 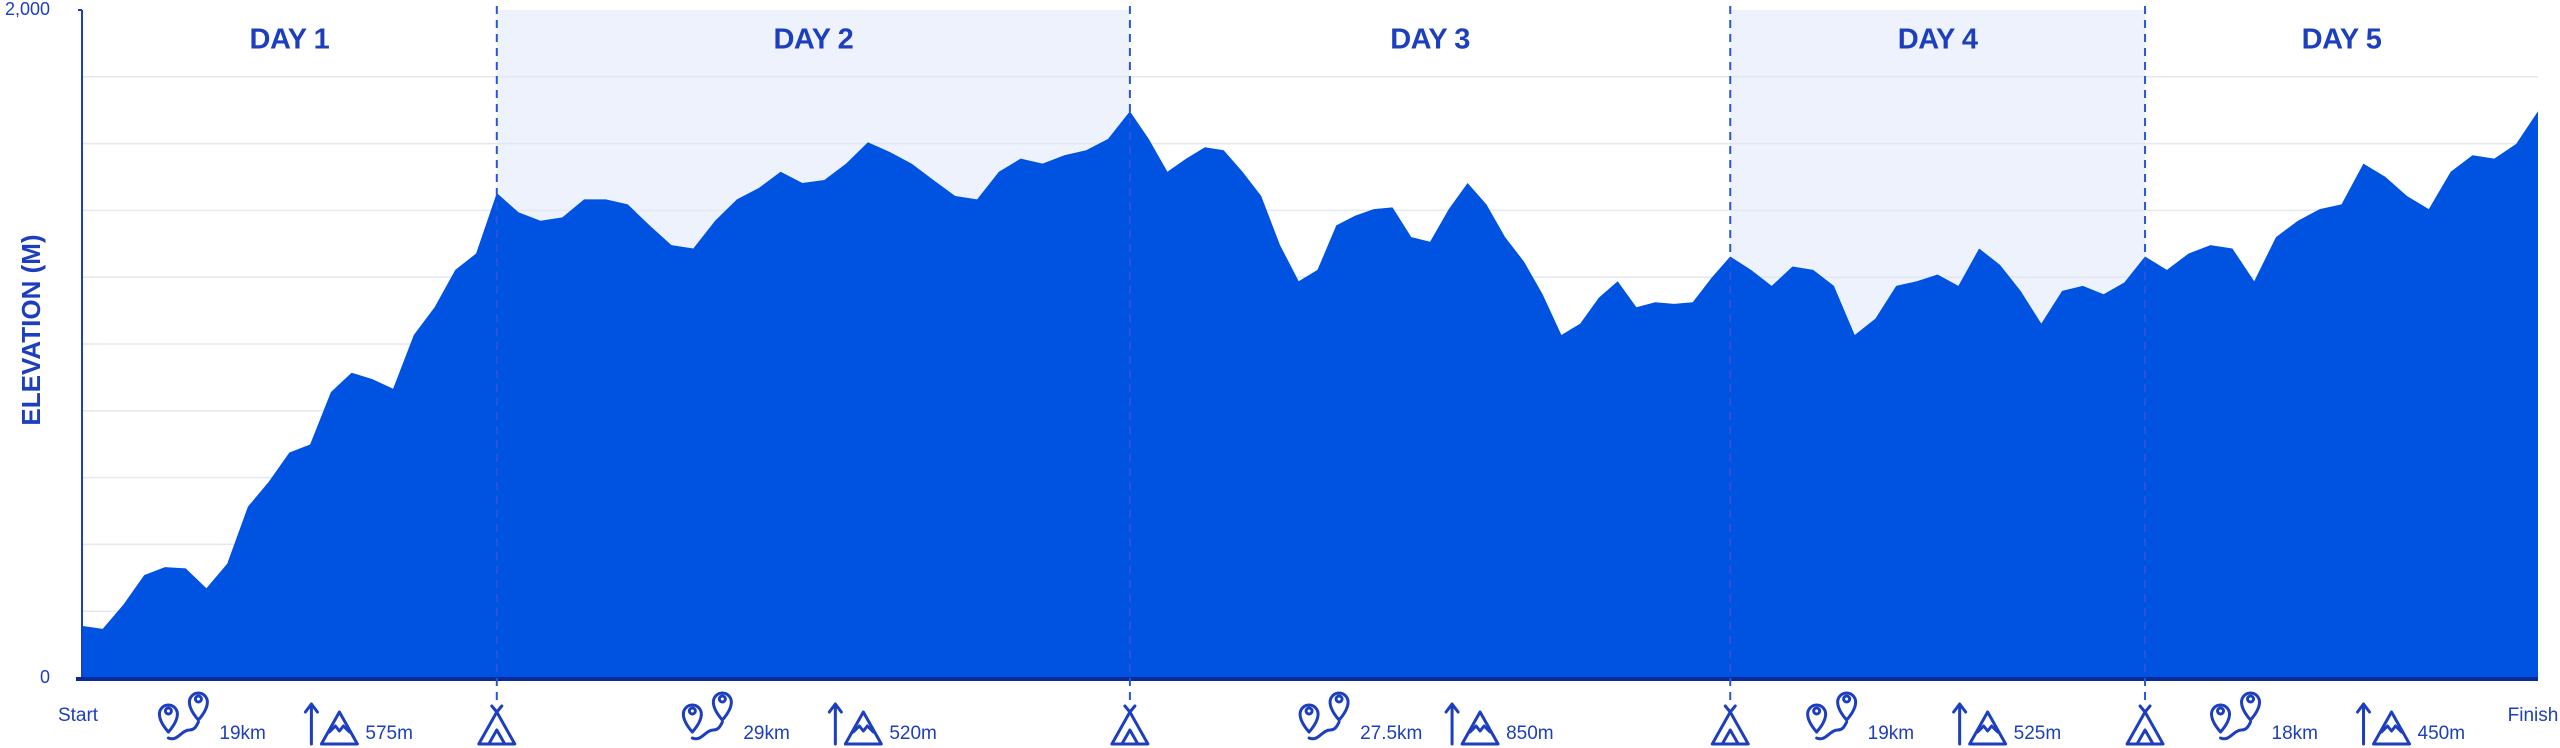 What do you see at coordinates (1530, 733) in the screenshot?
I see `ascent-label: 850m` at bounding box center [1530, 733].